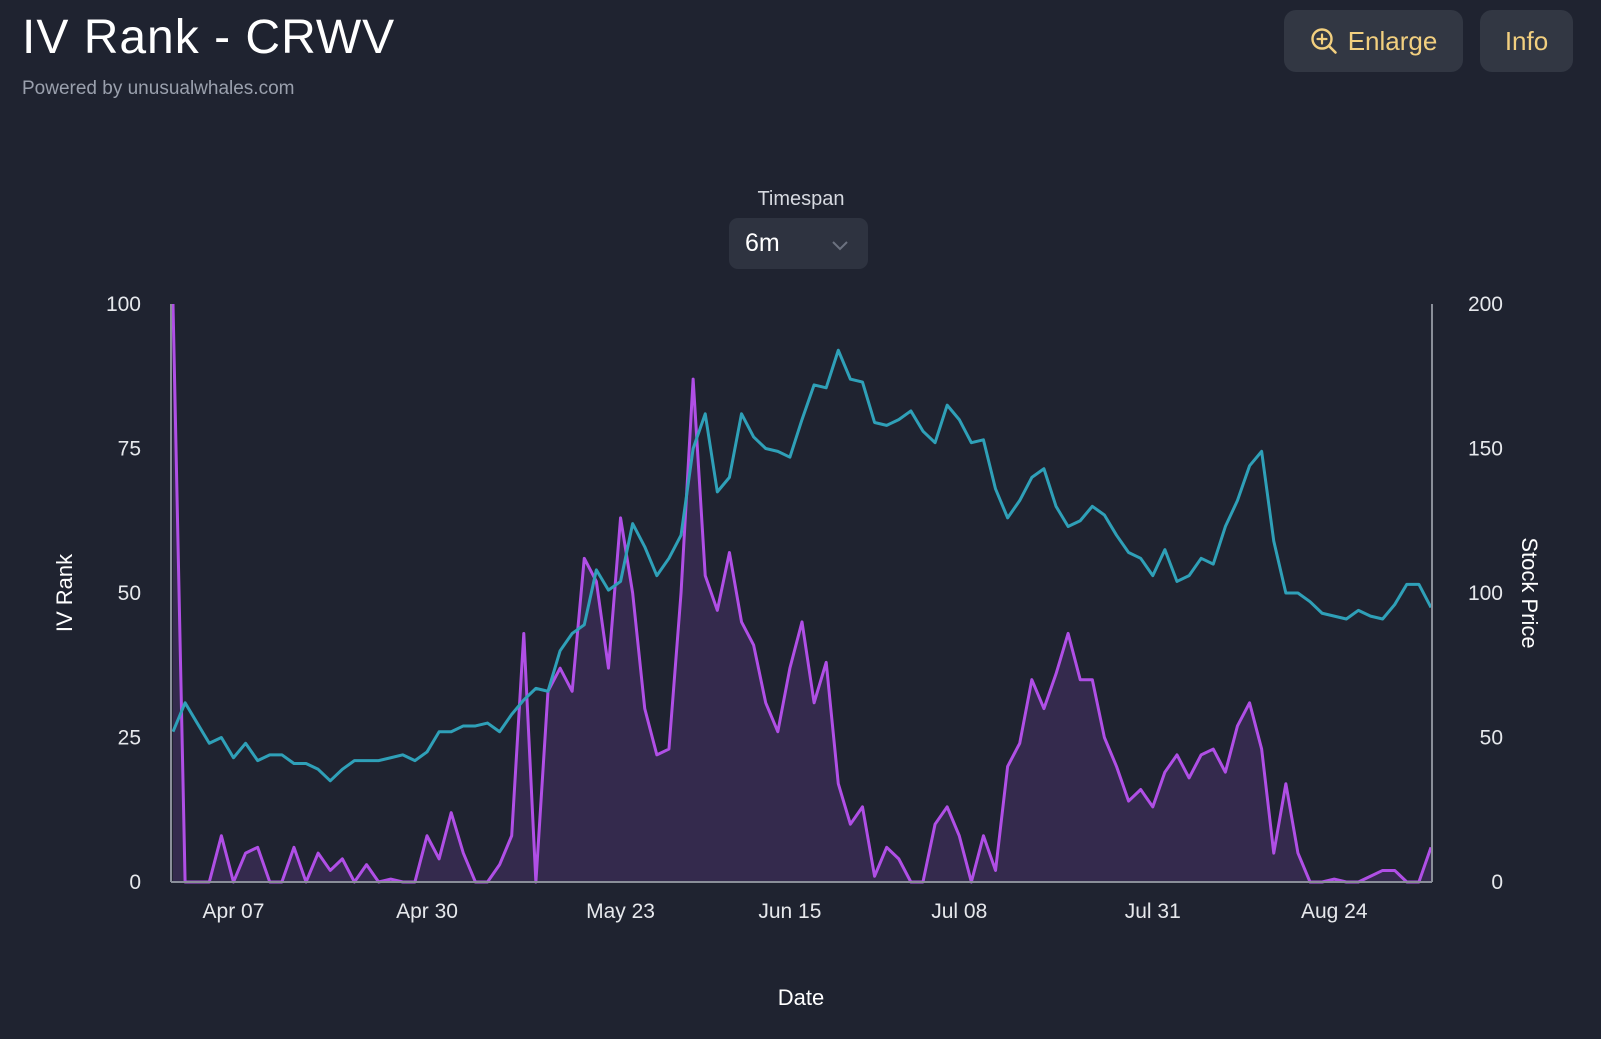 The height and width of the screenshot is (1039, 1601). Describe the element at coordinates (801, 199) in the screenshot. I see `timespan-label: Timespan` at that location.